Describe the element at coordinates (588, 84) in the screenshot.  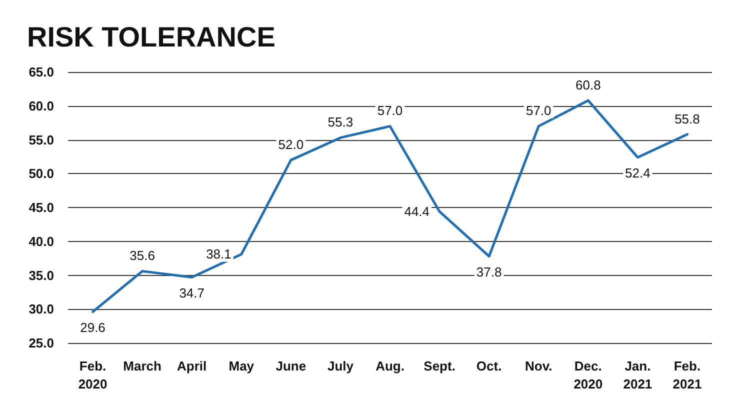
I see `data-label: 60.8` at that location.